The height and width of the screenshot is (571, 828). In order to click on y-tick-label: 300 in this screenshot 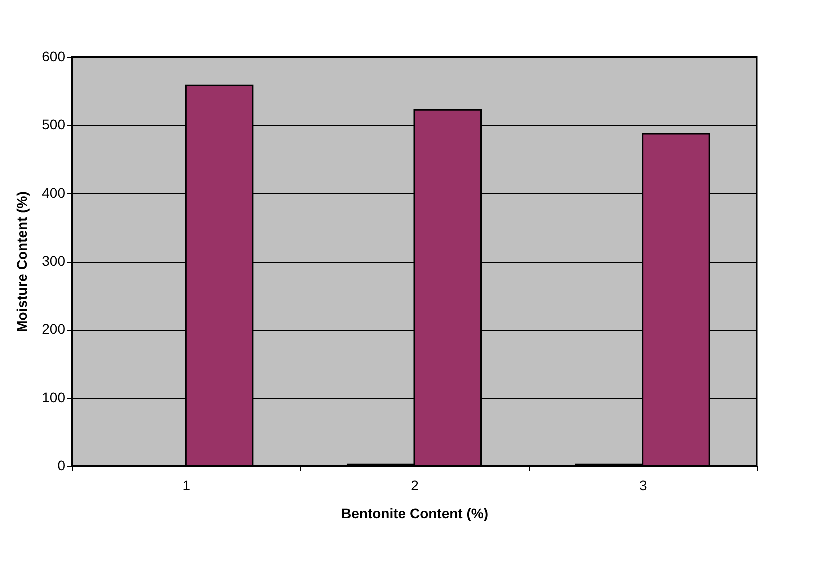, I will do `click(54, 261)`.